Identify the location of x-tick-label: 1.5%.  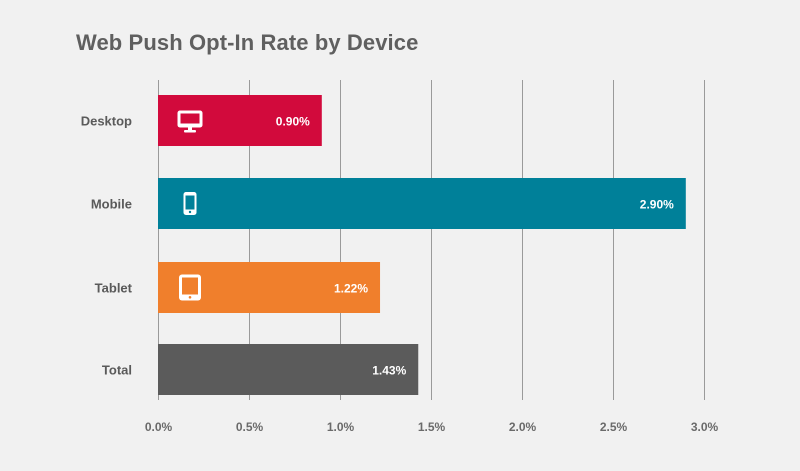
(432, 427).